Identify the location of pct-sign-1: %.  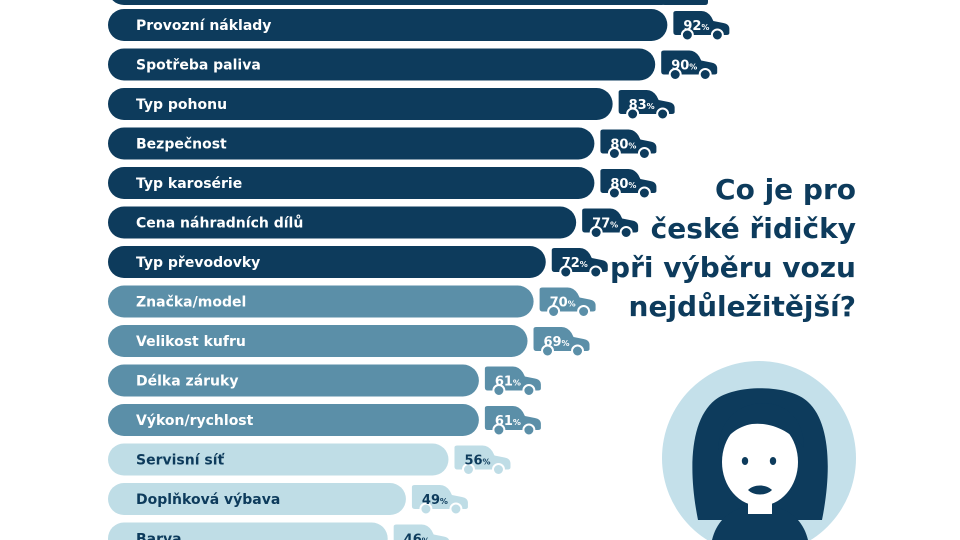
(693, 67).